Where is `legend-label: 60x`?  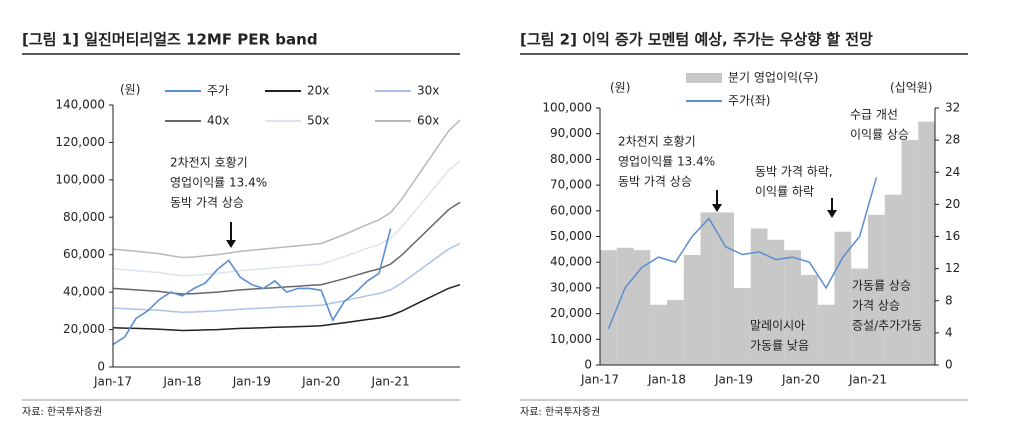 legend-label: 60x is located at coordinates (428, 121).